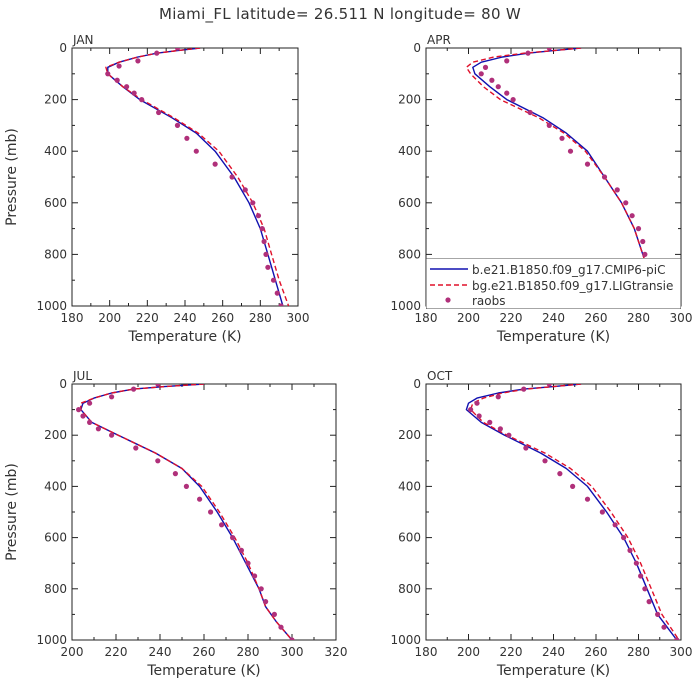 The width and height of the screenshot is (700, 700). I want to click on x-axis-label: Temperature (K), so click(553, 337).